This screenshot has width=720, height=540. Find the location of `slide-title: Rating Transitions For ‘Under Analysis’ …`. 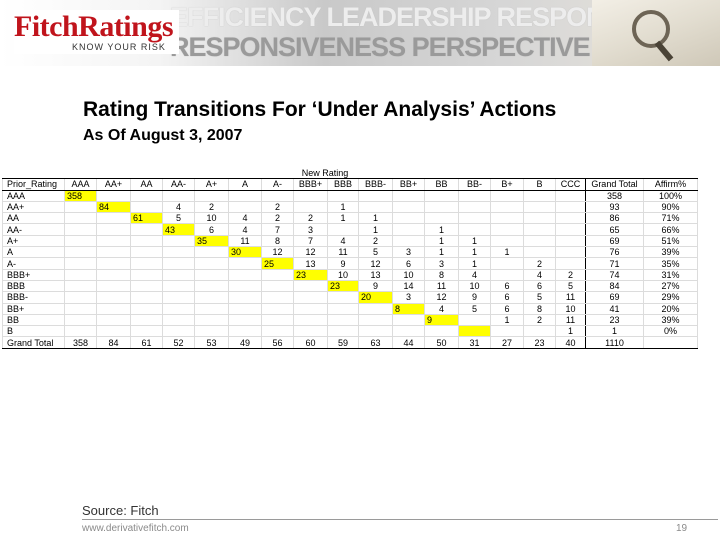

slide-title: Rating Transitions For ‘Under Analysis’ … is located at coordinates (320, 109).